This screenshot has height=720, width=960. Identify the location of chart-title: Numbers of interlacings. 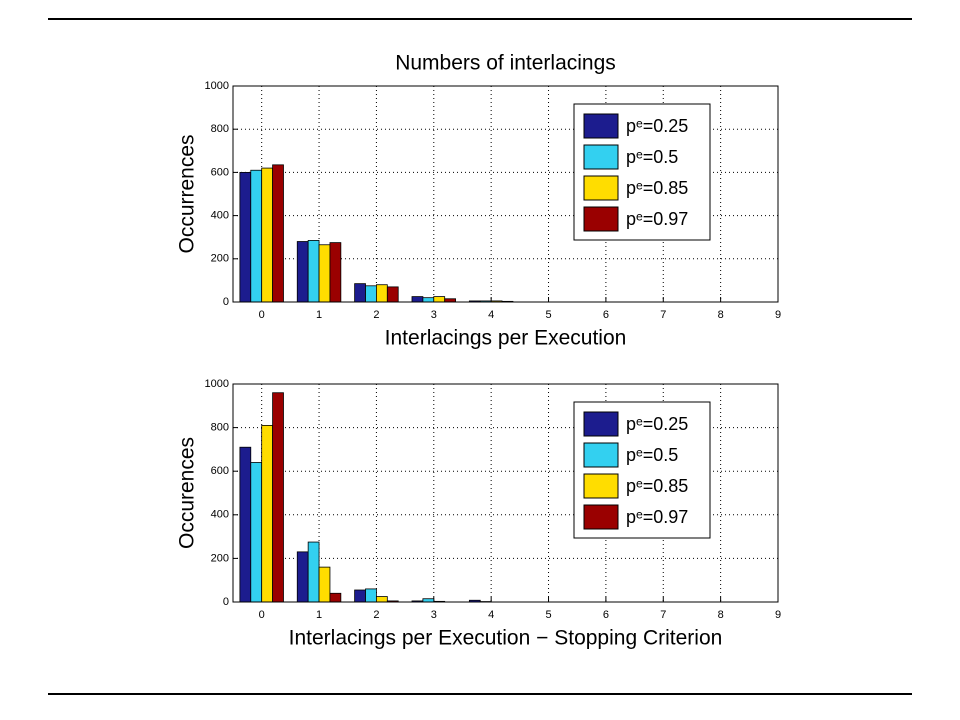
(505, 63).